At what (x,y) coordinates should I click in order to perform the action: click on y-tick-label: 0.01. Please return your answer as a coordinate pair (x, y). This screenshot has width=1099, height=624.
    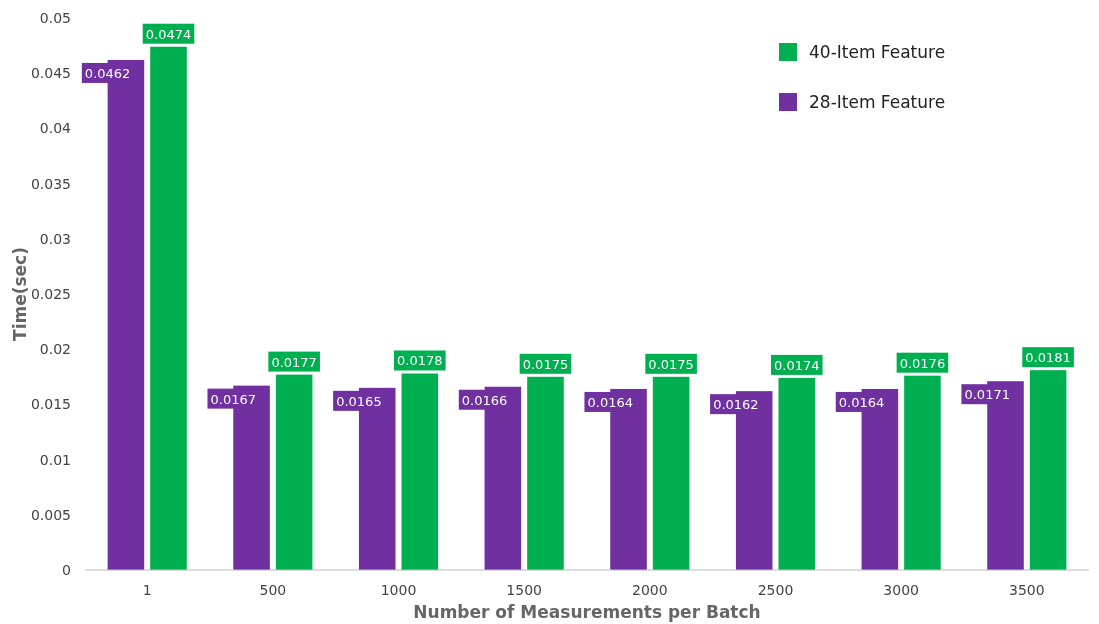
    Looking at the image, I should click on (55, 459).